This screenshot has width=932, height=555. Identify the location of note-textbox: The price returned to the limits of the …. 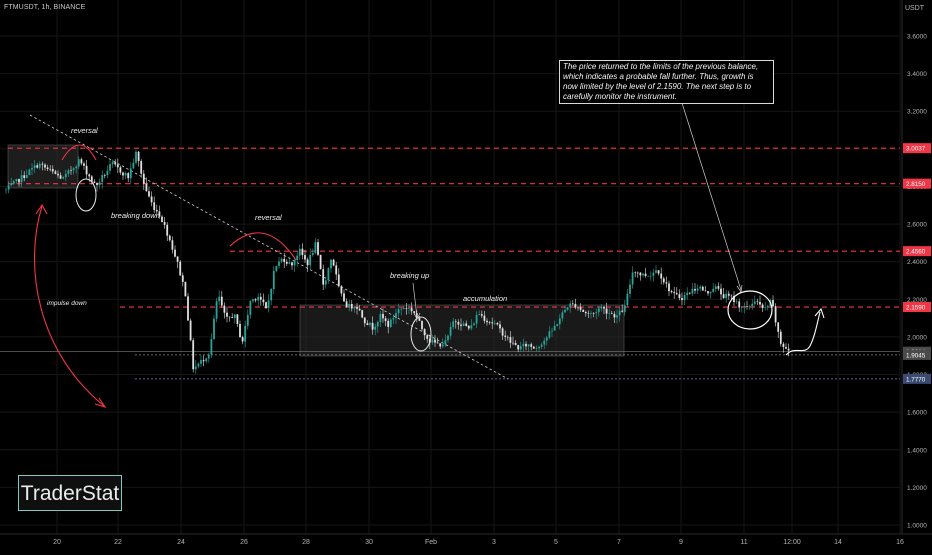
(666, 82).